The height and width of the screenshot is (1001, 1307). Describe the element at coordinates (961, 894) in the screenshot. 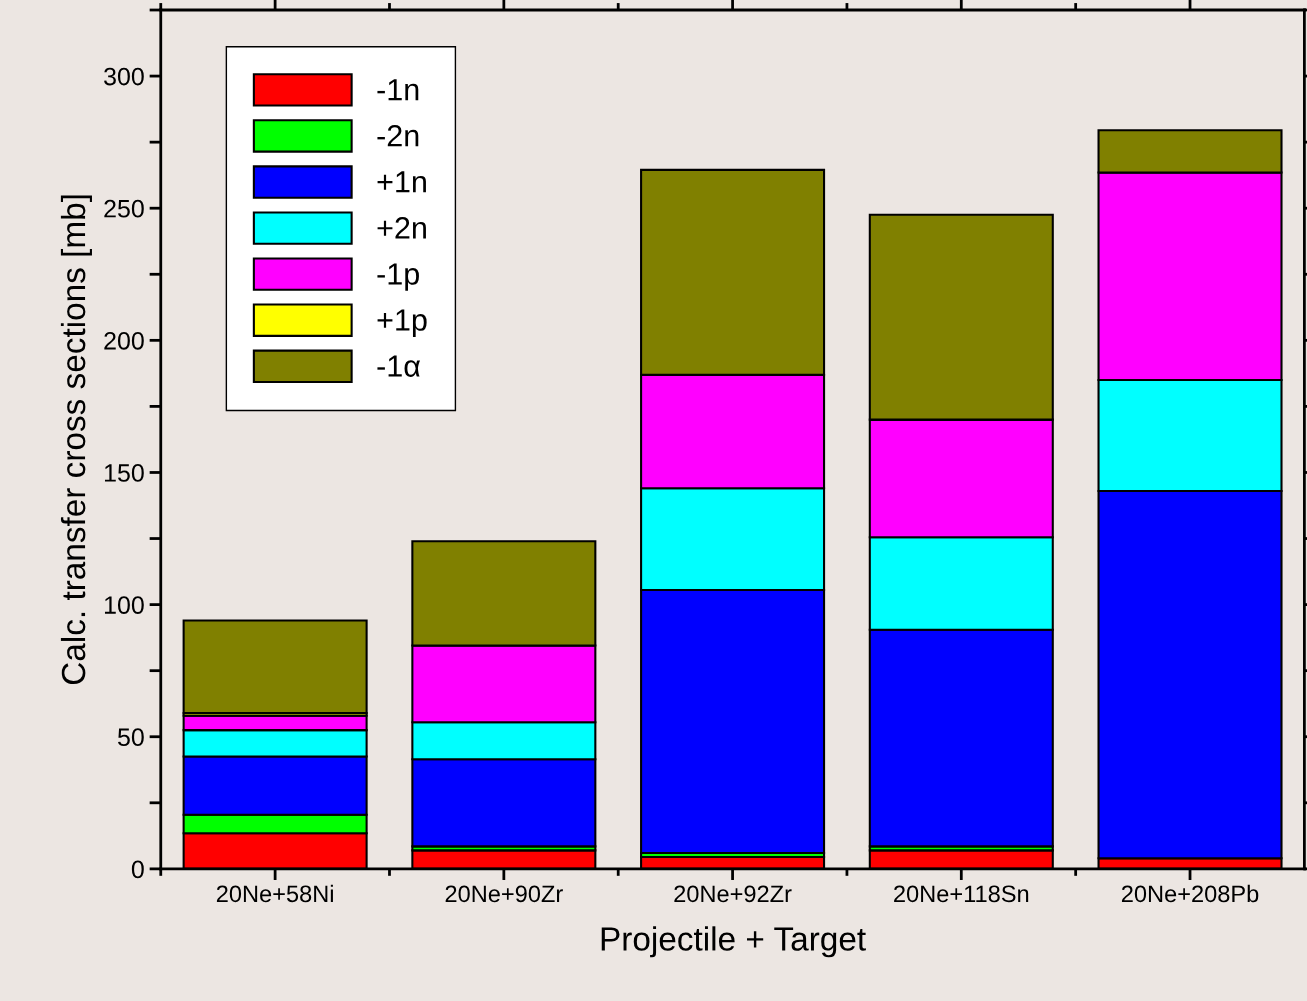

I see `x-tick-label: 20Ne+118Sn` at that location.